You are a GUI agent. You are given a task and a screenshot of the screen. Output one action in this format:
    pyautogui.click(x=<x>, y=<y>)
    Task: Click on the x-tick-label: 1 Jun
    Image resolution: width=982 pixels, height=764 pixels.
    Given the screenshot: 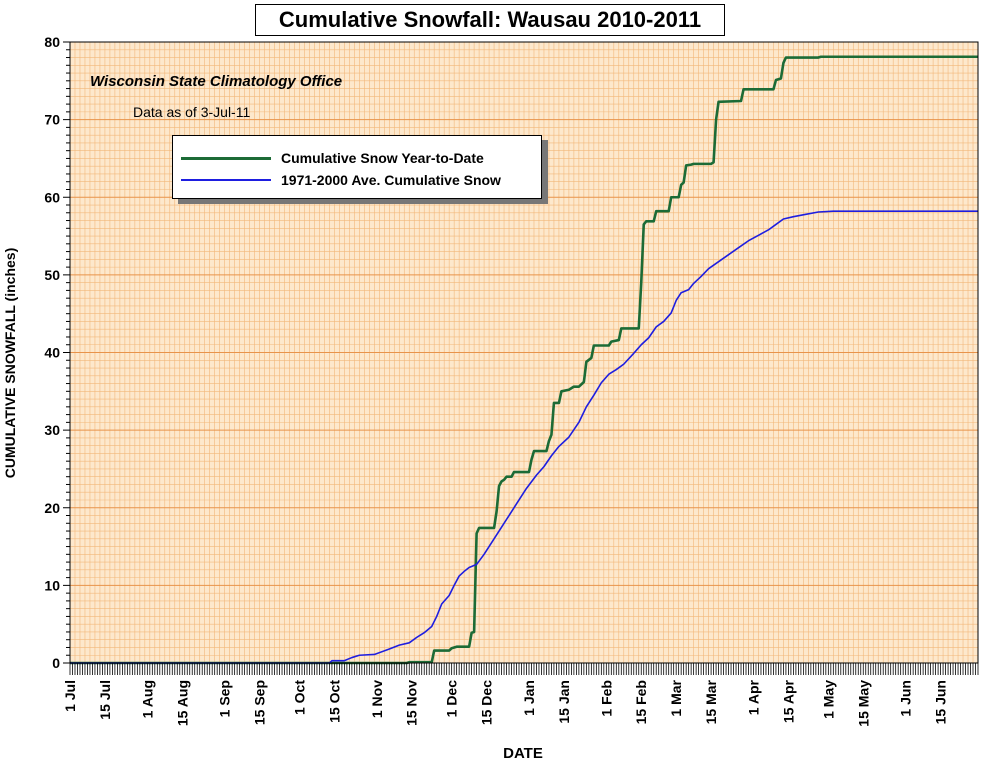 What is the action you would take?
    pyautogui.click(x=906, y=698)
    